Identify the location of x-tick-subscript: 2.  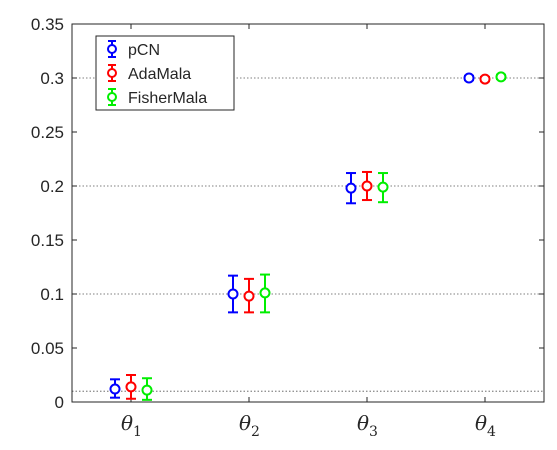
(255, 432).